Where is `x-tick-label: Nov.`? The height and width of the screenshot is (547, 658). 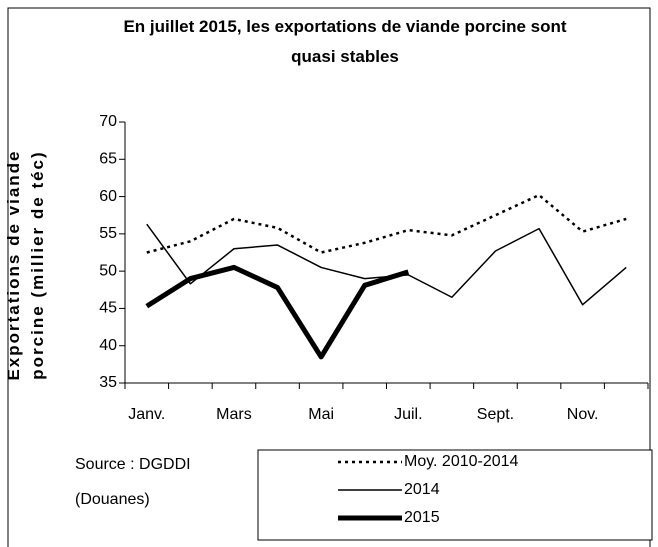
x-tick-label: Nov. is located at coordinates (583, 414).